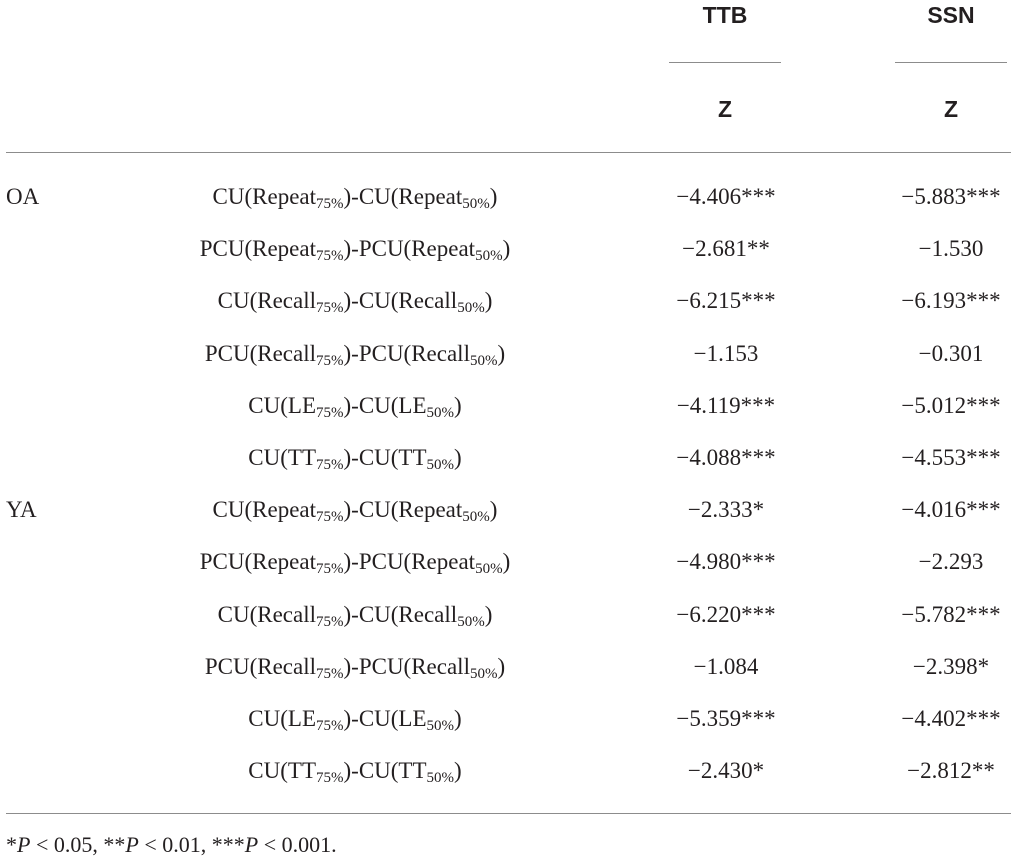  I want to click on column-header-ttb: TTB, so click(725, 15).